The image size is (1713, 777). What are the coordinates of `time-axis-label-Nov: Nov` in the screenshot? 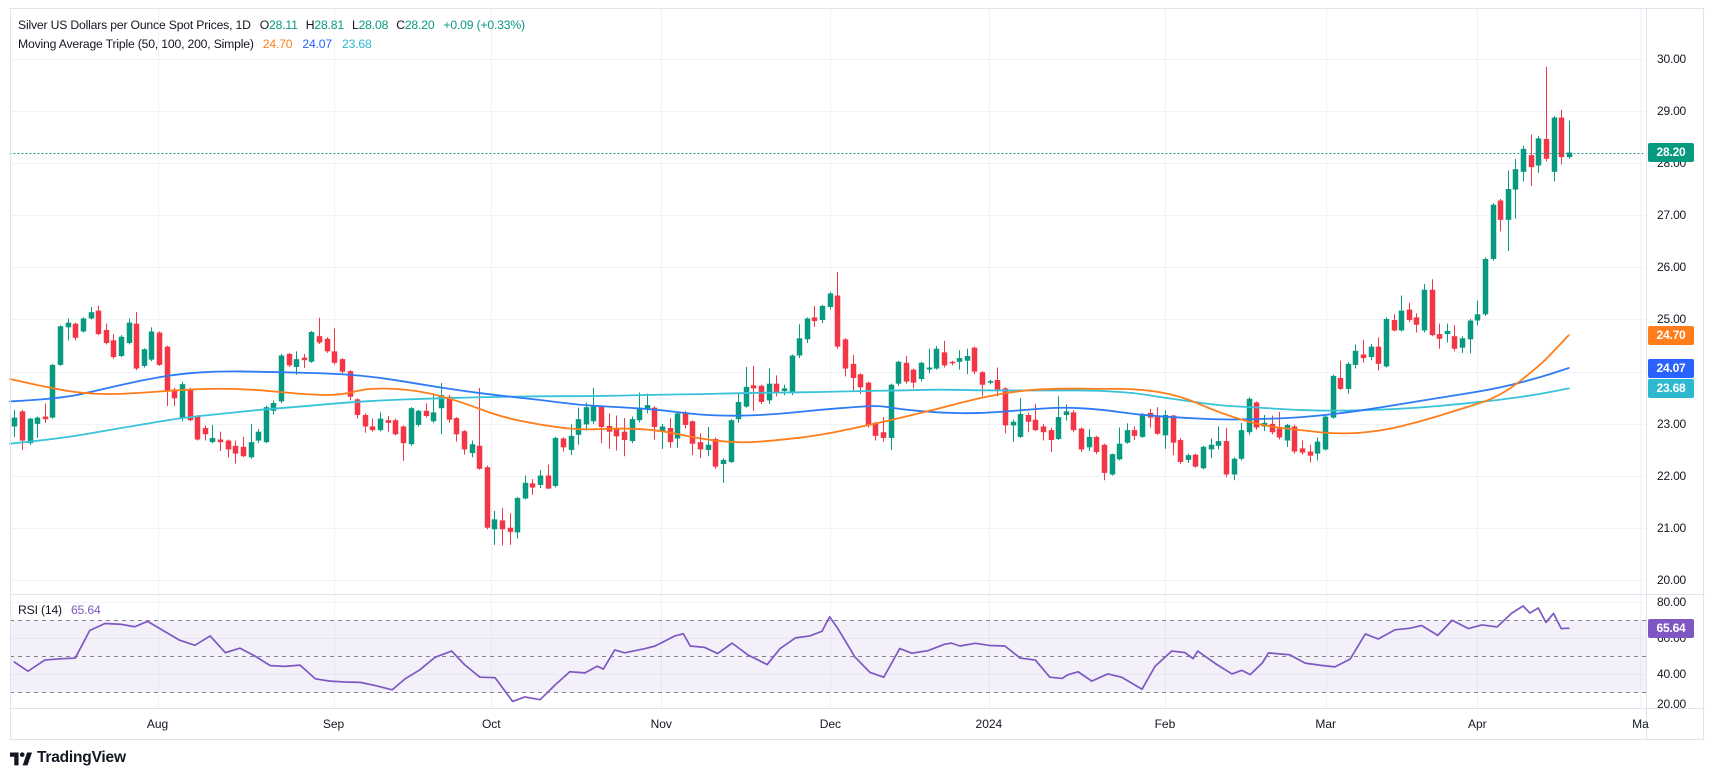 It's located at (661, 724).